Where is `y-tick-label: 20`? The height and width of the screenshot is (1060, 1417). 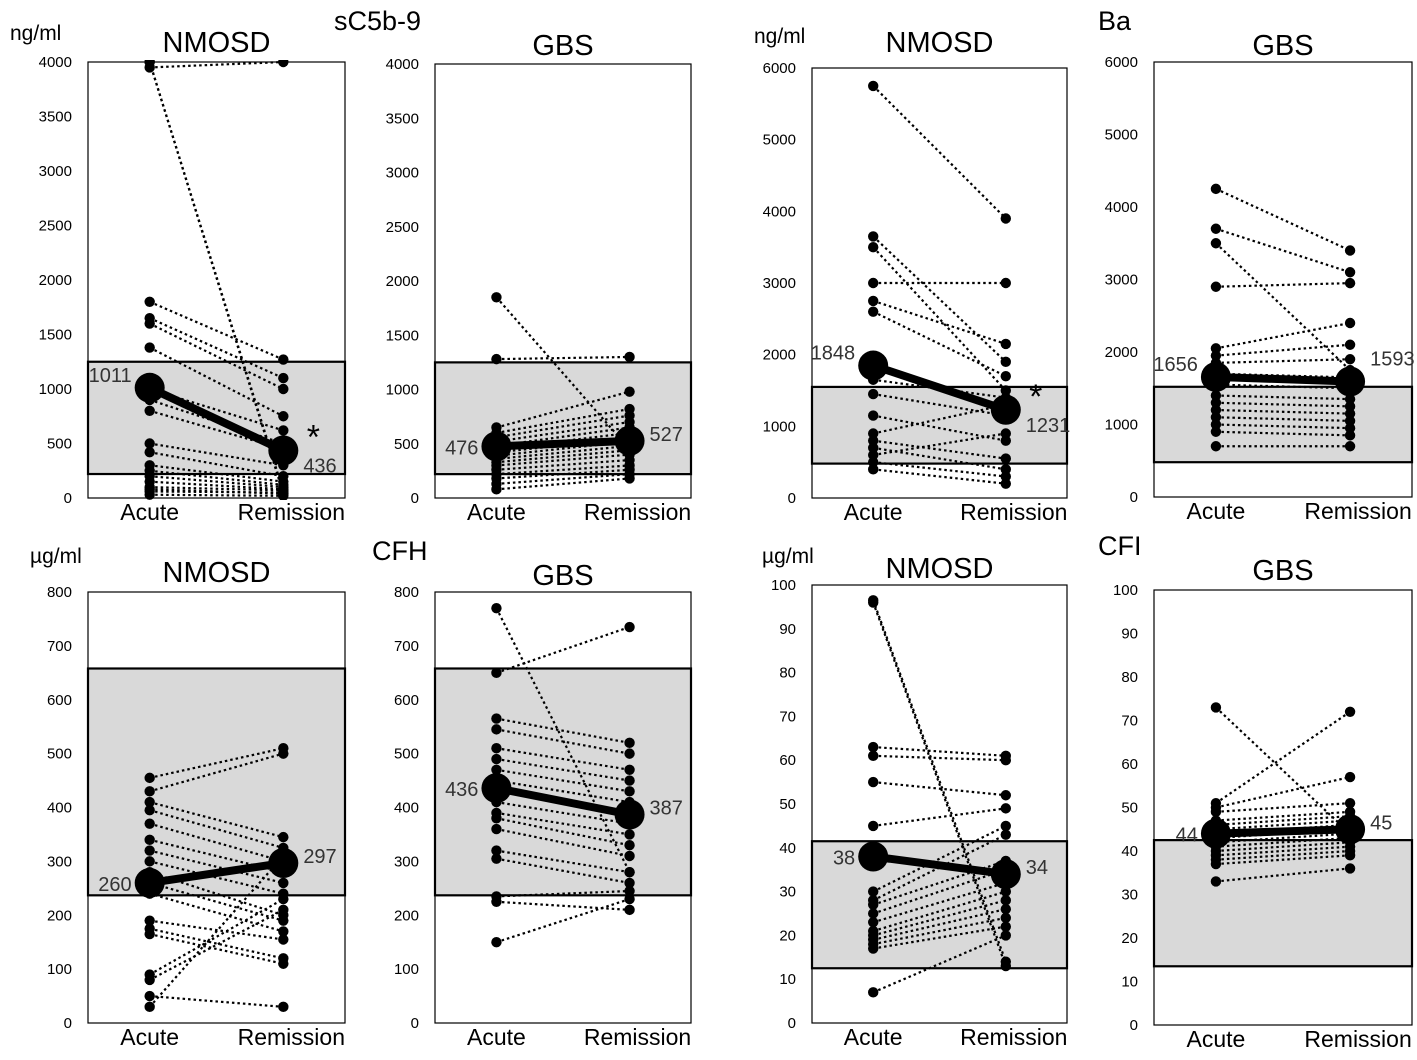
y-tick-label: 20 is located at coordinates (787, 935).